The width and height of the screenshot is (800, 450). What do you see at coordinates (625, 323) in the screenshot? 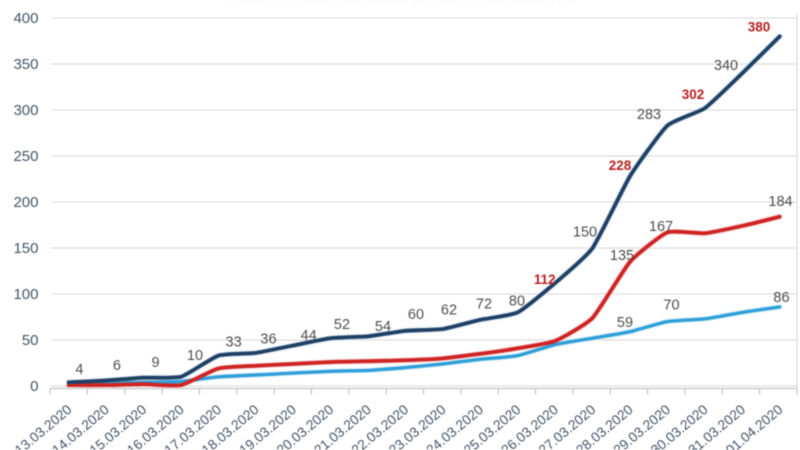
I see `svg-text: 59` at bounding box center [625, 323].